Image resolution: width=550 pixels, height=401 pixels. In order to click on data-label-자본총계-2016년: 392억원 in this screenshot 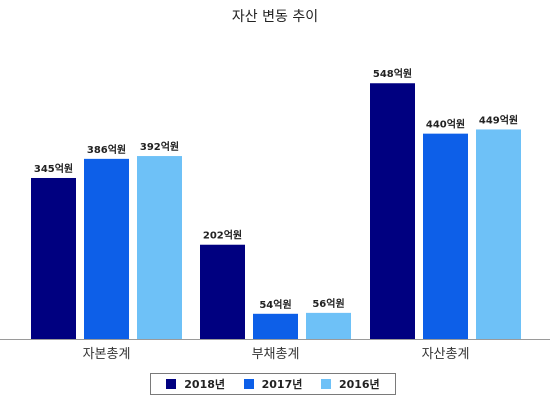, I will do `click(159, 146)`.